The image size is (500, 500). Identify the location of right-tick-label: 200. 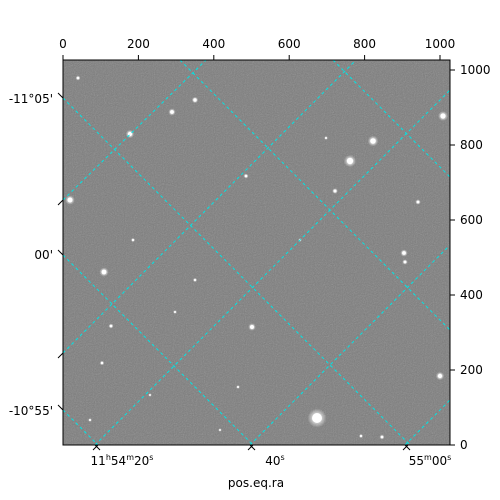
(471, 370).